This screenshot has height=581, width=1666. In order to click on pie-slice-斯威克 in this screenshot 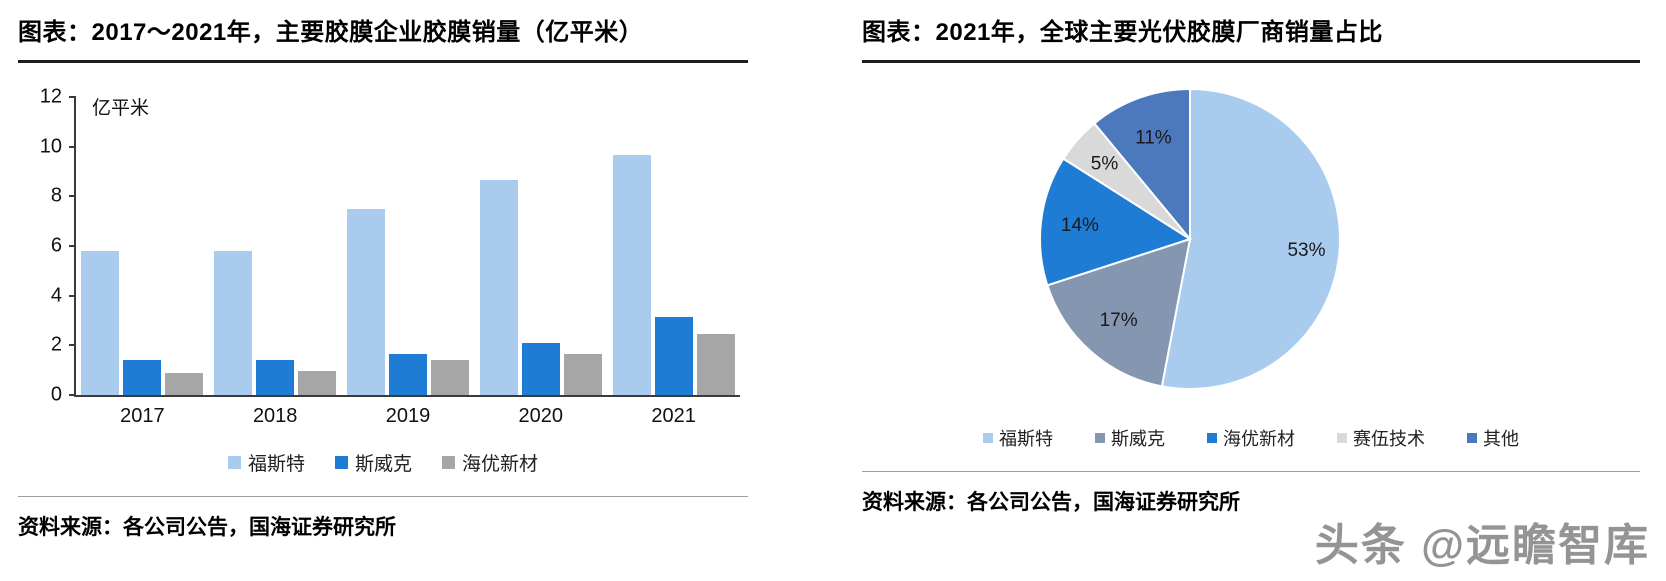, I will do `click(1119, 312)`.